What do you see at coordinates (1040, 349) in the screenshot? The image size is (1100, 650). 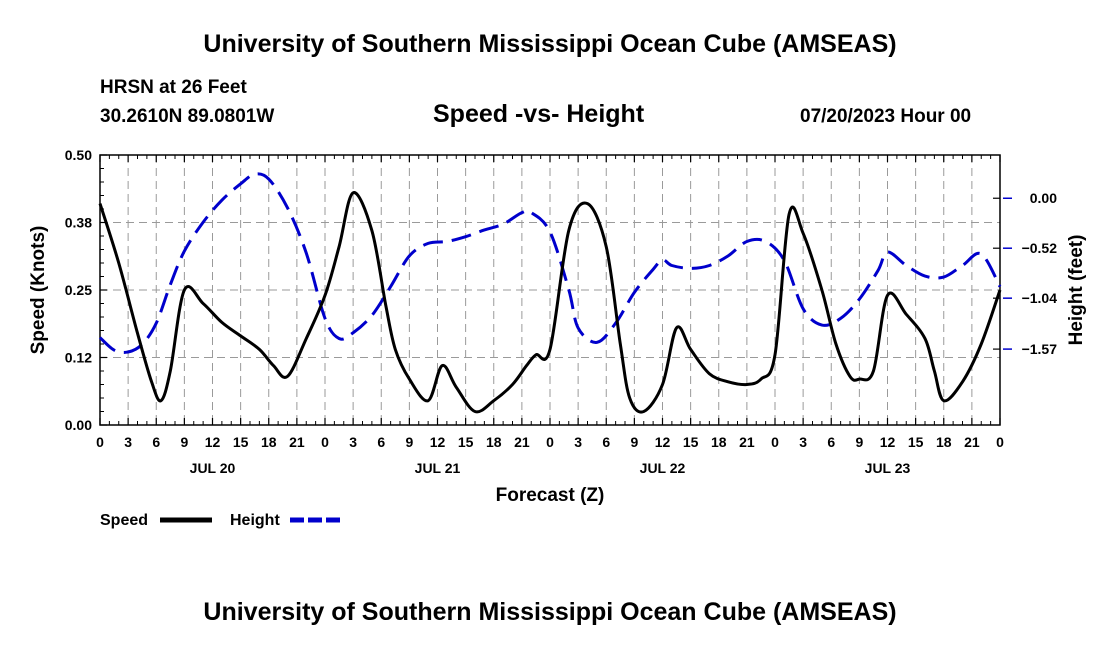 I see `y2-tick-label: −1.57` at bounding box center [1040, 349].